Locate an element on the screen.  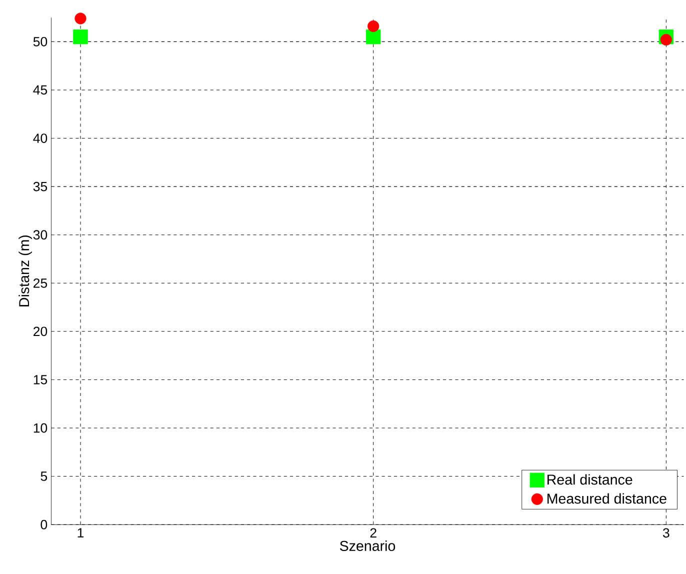
y-tick-label: 5 is located at coordinates (44, 477).